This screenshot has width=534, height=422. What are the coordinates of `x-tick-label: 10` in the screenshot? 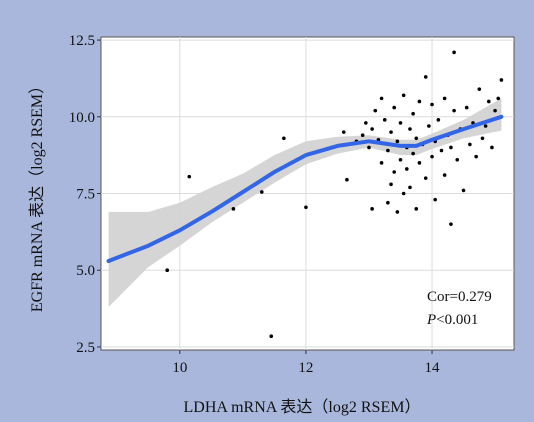 It's located at (179, 368).